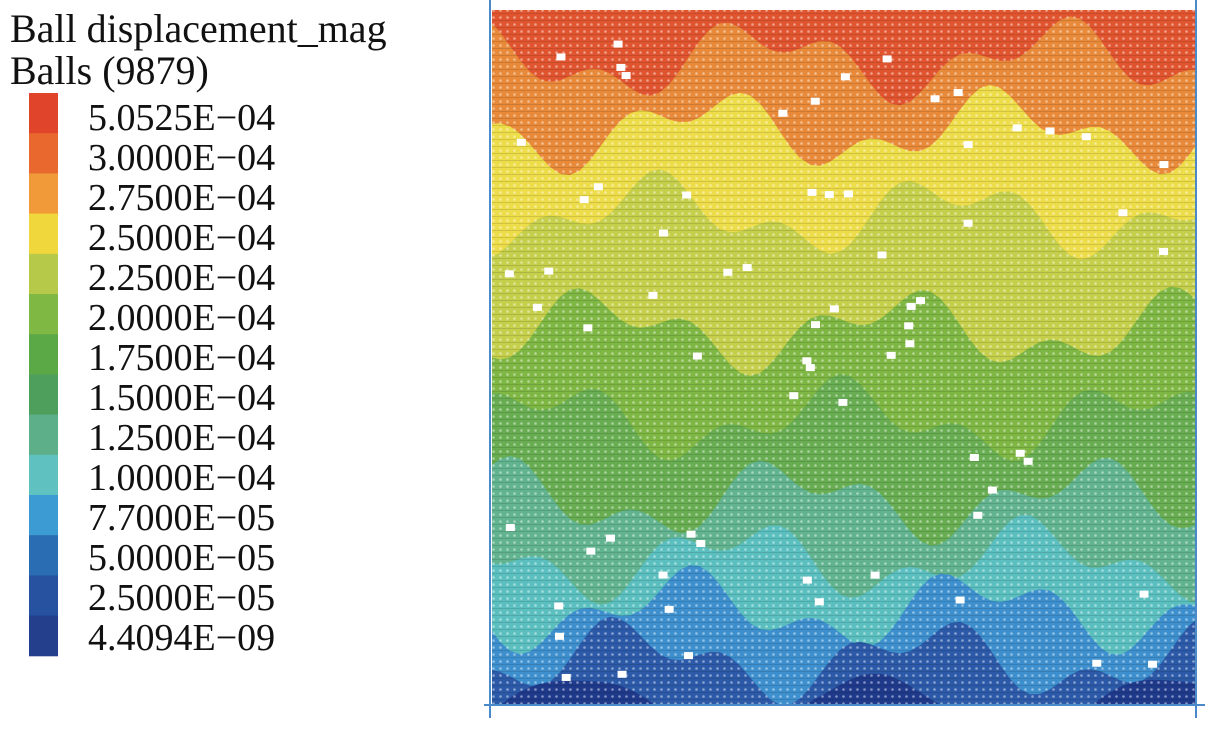 The width and height of the screenshot is (1205, 732). What do you see at coordinates (181, 358) in the screenshot?
I see `legend-label: 1.7500E−04` at bounding box center [181, 358].